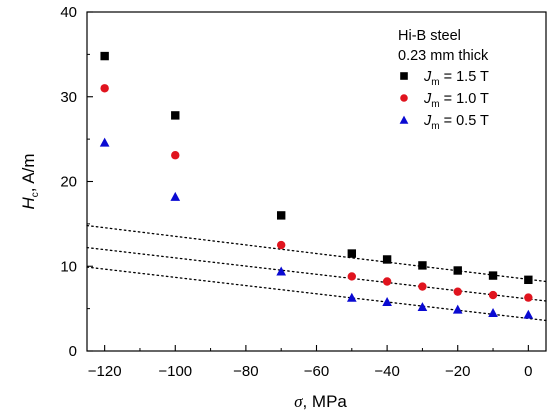 Image resolution: width=550 pixels, height=417 pixels. What do you see at coordinates (386, 371) in the screenshot?
I see `x-tick-label: −40` at bounding box center [386, 371].